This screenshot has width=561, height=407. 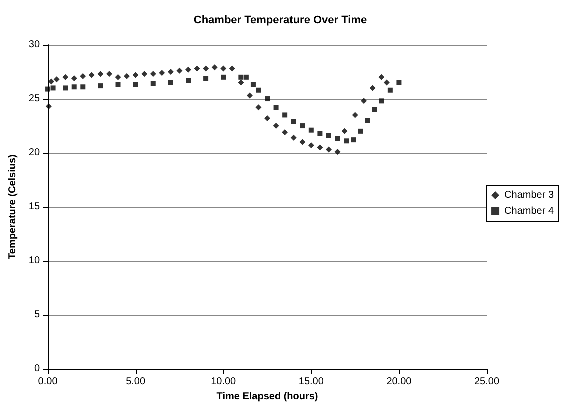 What do you see at coordinates (399, 382) in the screenshot?
I see `x-tick-label: 20.00` at bounding box center [399, 382].